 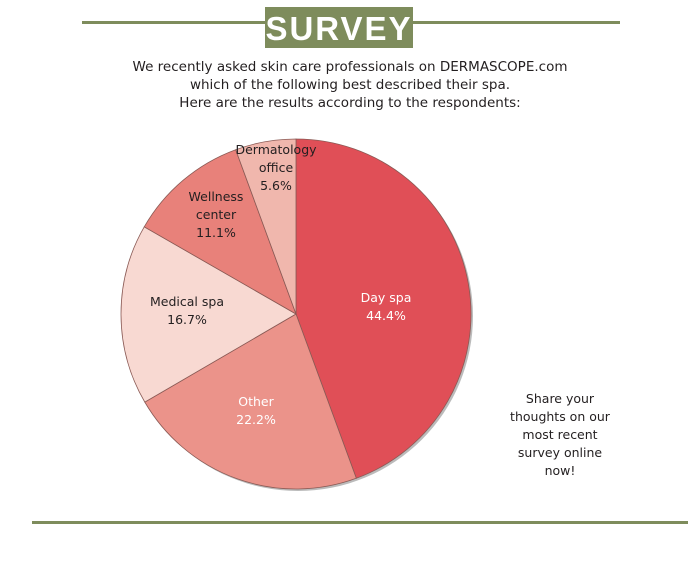 What do you see at coordinates (560, 470) in the screenshot?
I see `share-line: now!` at bounding box center [560, 470].